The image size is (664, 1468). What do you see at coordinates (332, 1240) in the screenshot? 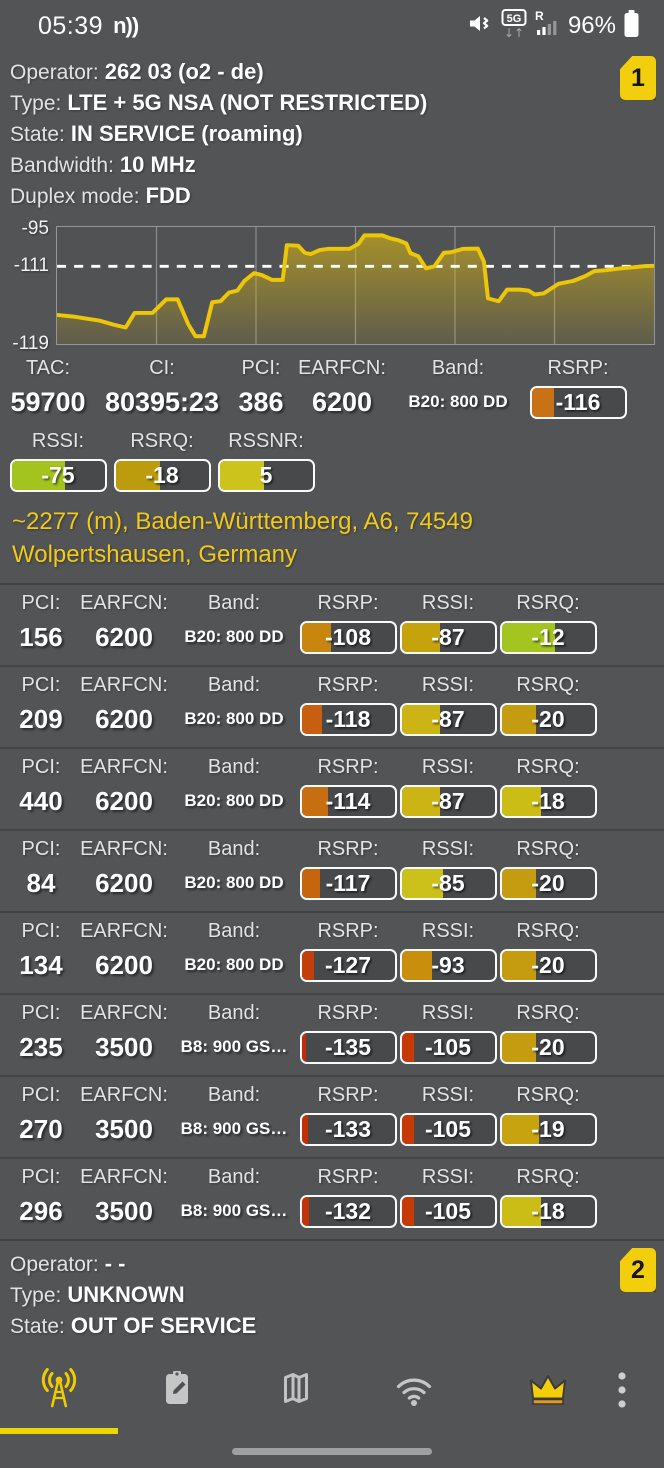
I see `divider` at bounding box center [332, 1240].